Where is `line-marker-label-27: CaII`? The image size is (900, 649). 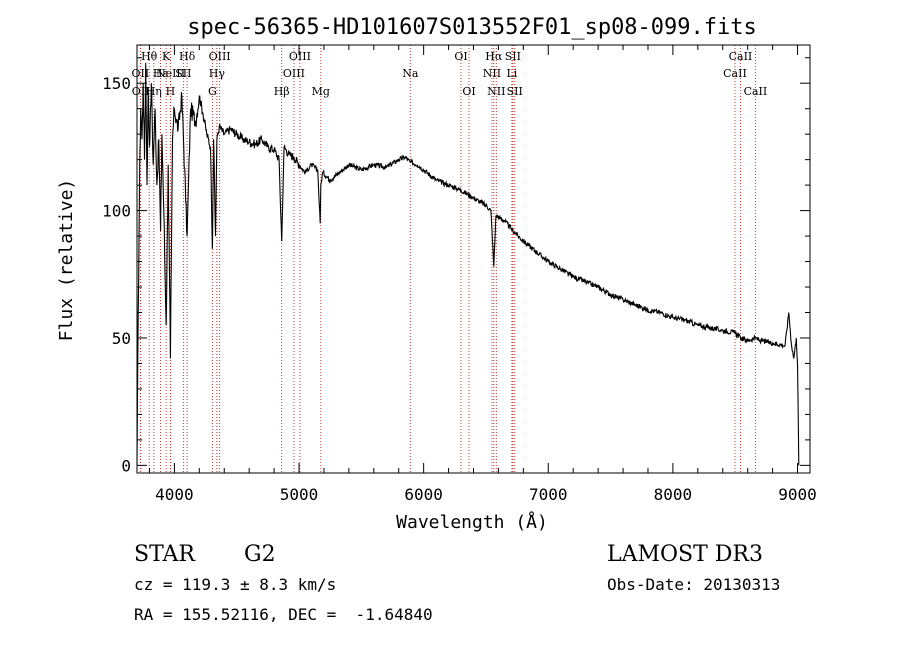 line-marker-label-27: CaII is located at coordinates (735, 73).